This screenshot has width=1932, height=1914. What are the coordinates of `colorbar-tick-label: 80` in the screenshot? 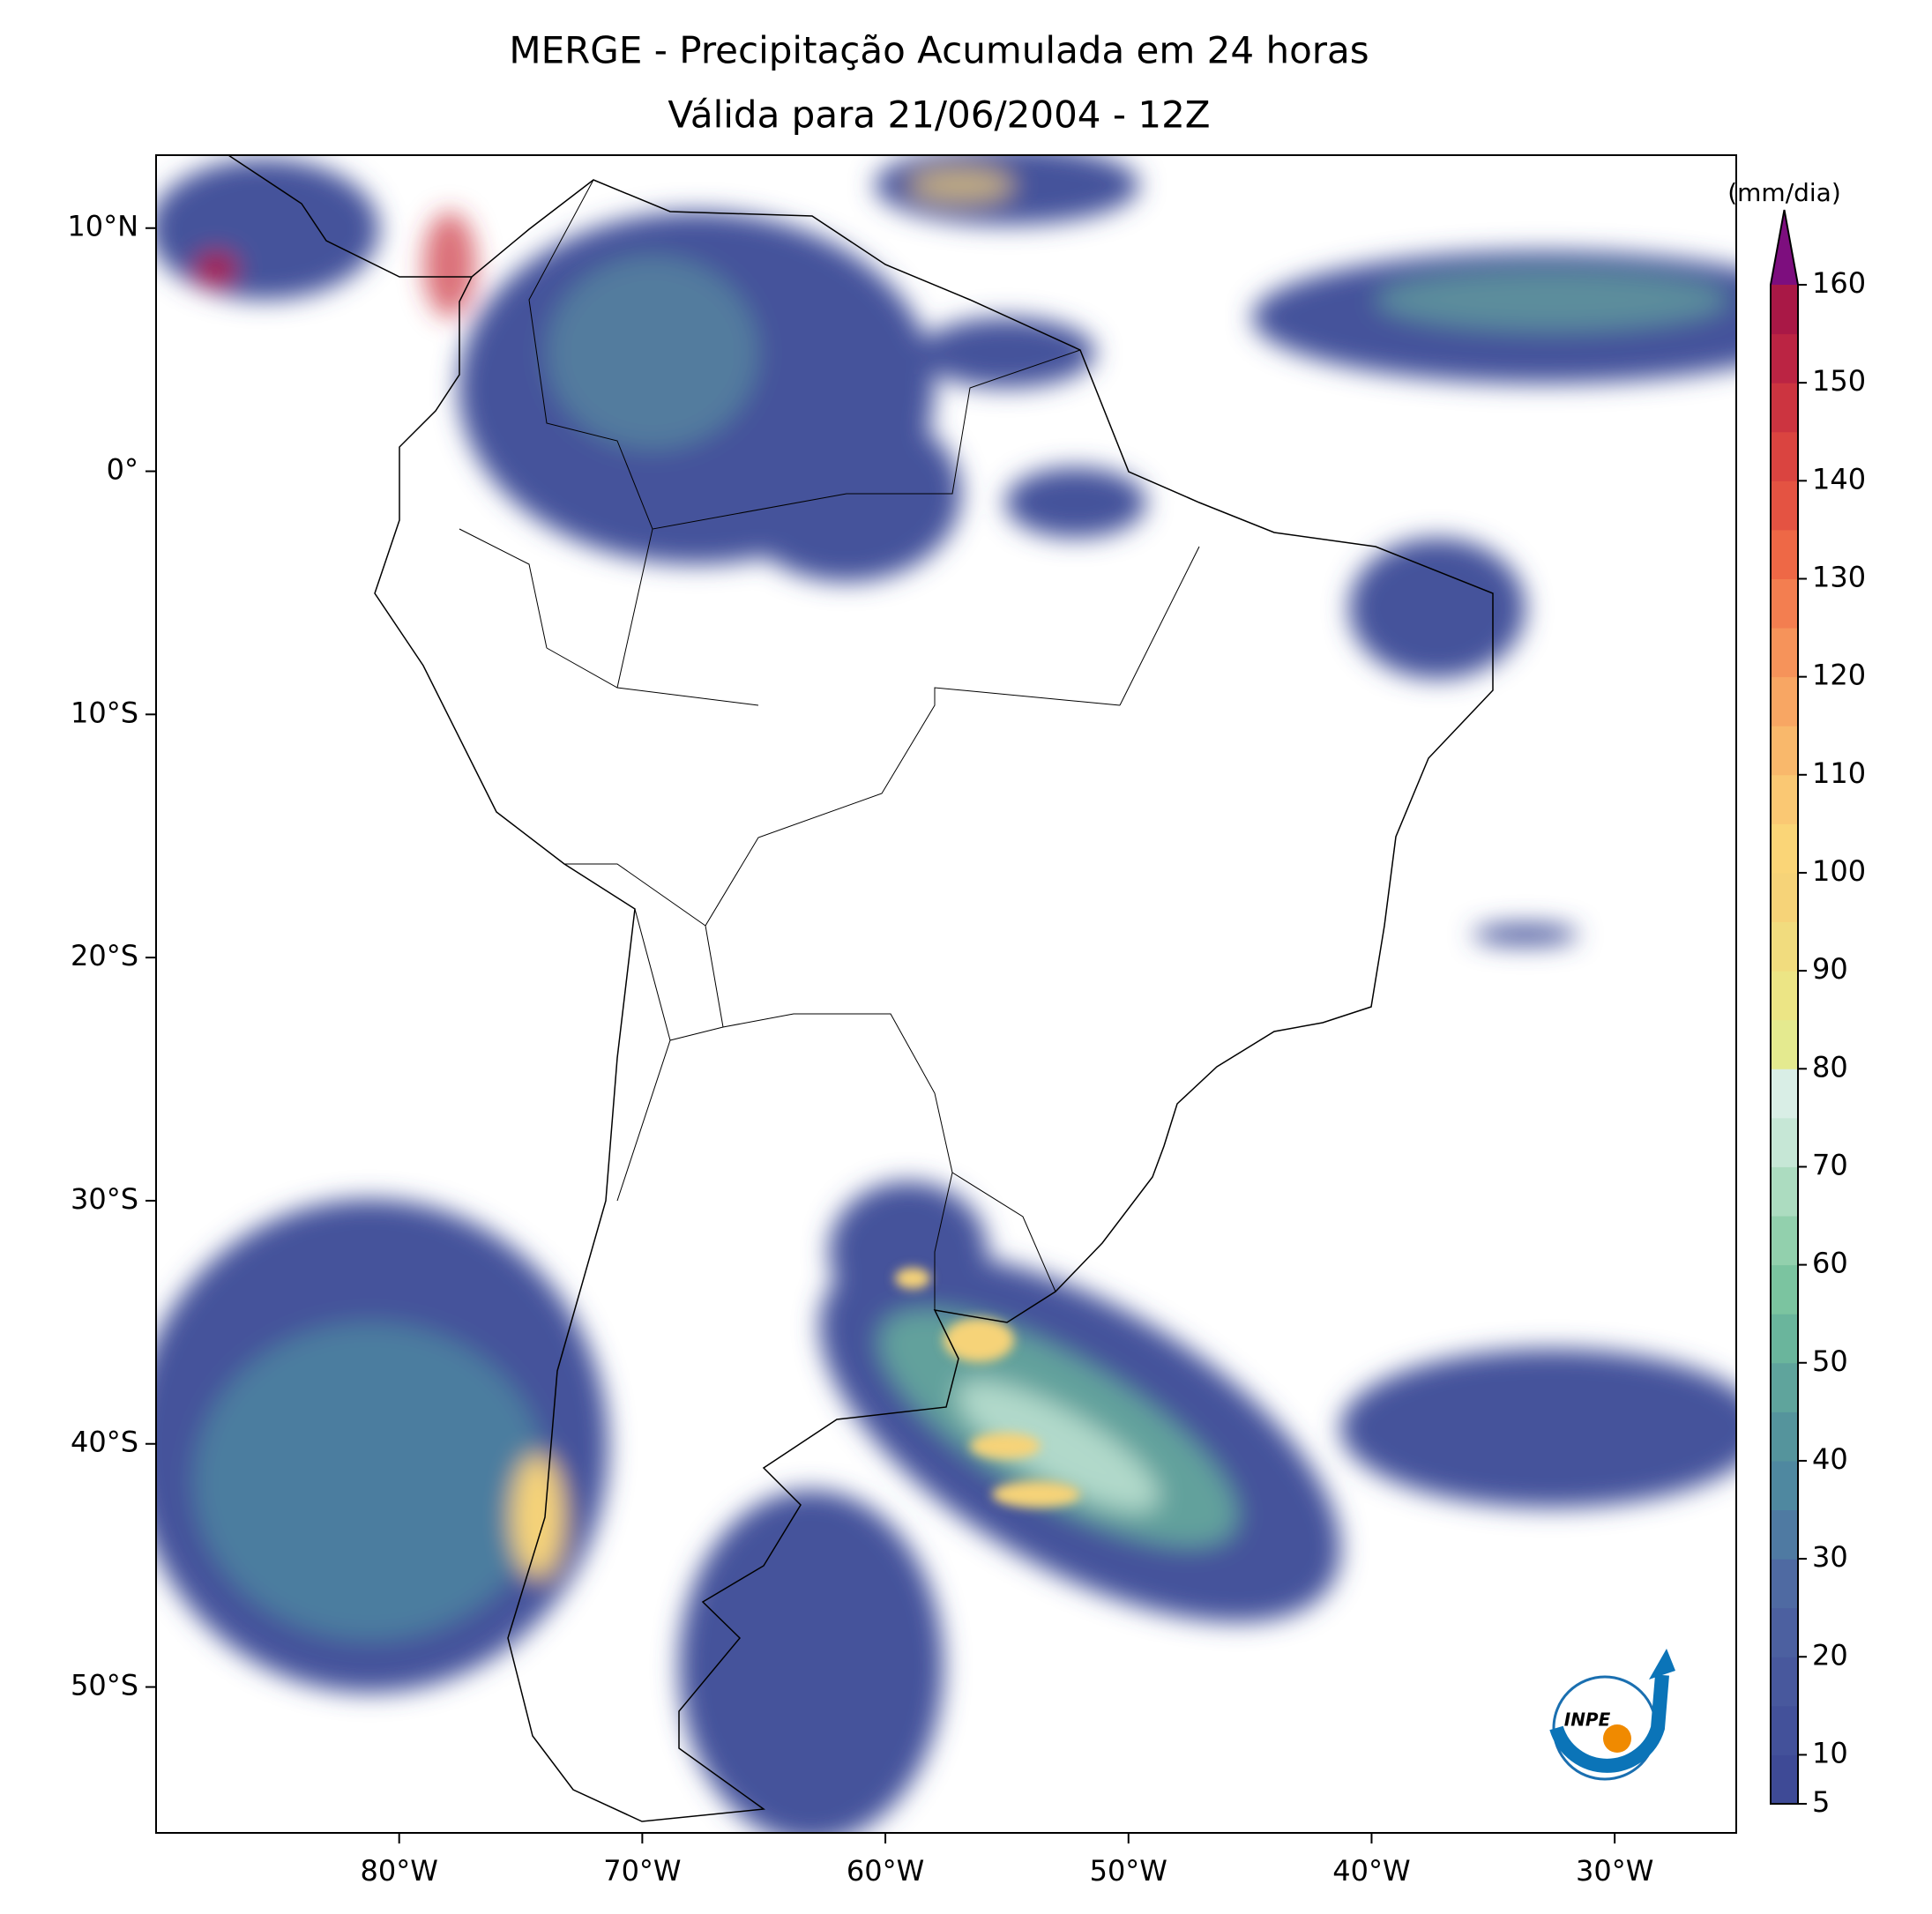 It's located at (1830, 1067).